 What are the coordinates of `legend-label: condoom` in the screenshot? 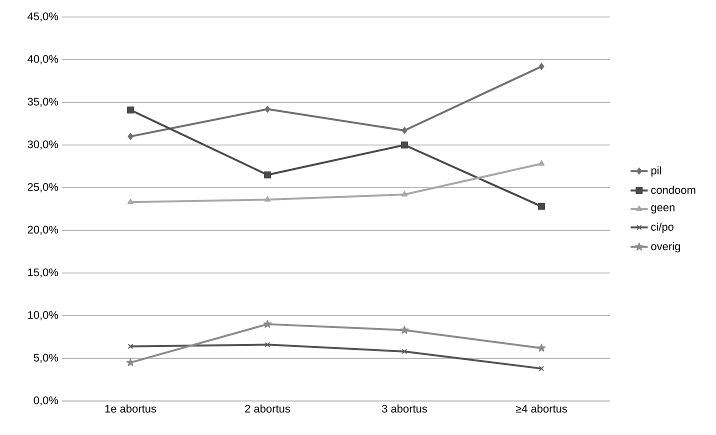 It's located at (673, 190).